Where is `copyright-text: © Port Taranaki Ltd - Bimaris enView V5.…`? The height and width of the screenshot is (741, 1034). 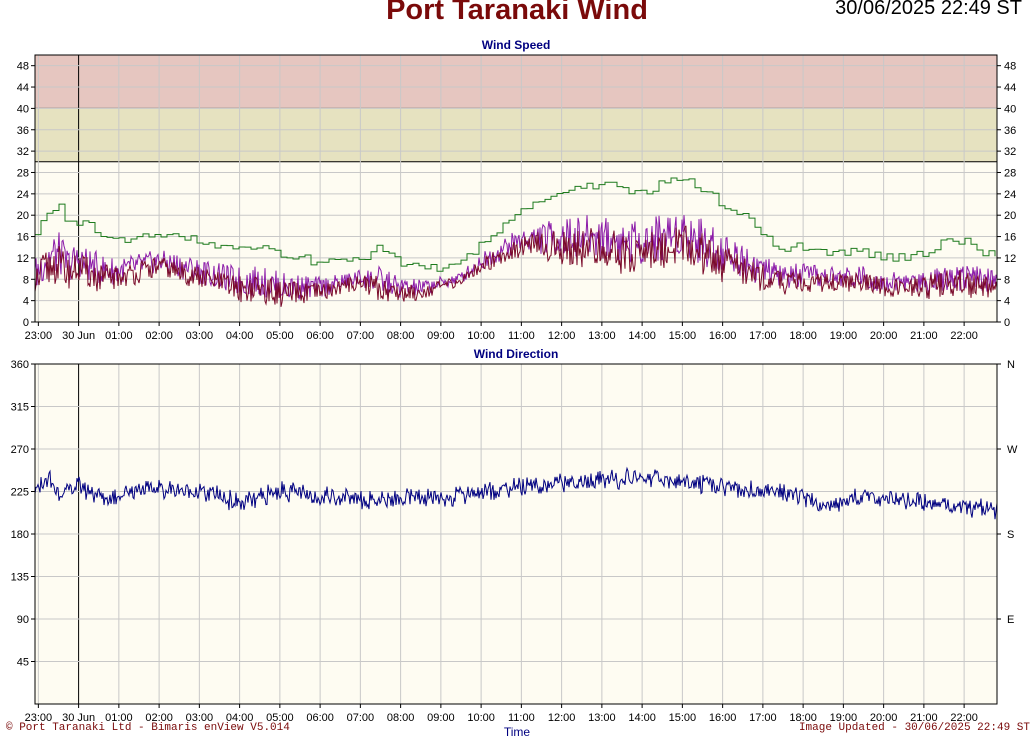 copyright-text: © Port Taranaki Ltd - Bimaris enView V5.… is located at coordinates (148, 728).